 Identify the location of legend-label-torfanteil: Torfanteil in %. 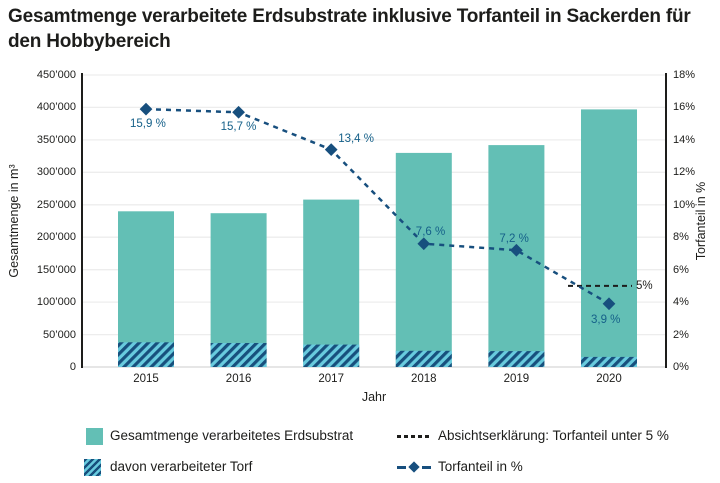
(480, 466).